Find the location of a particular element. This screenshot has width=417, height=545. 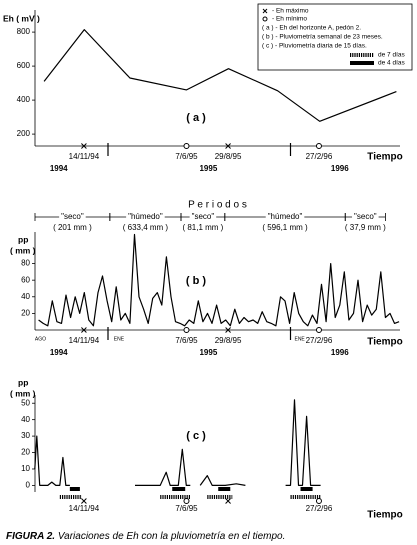

legend-label: - Eh mínimo is located at coordinates (289, 19).